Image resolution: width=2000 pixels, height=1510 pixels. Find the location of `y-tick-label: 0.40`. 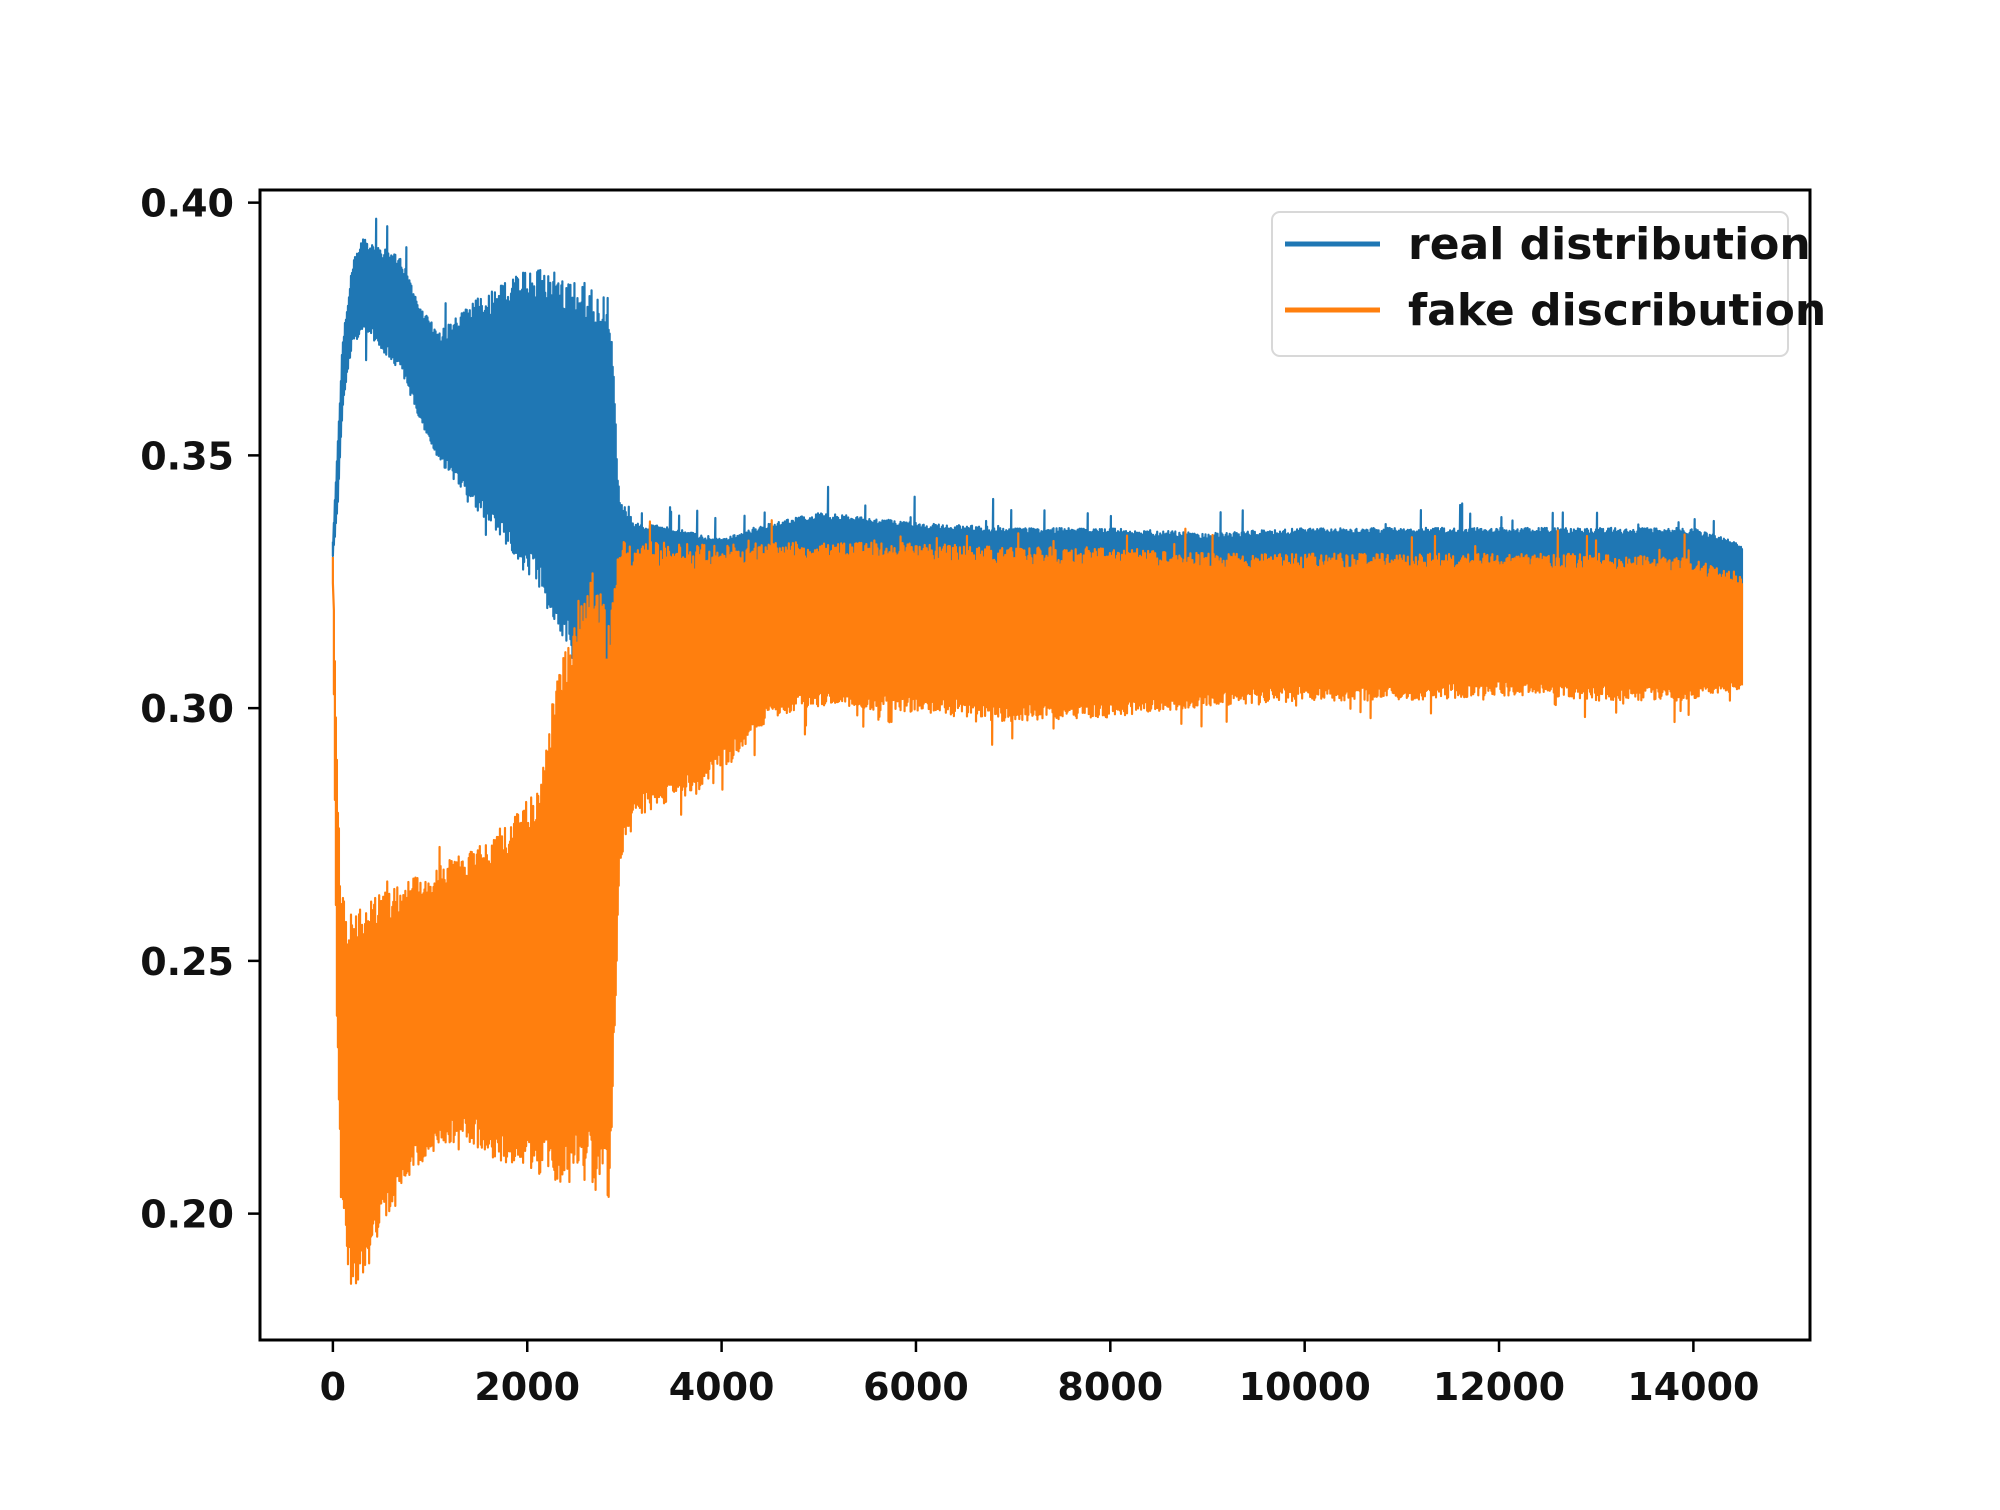

y-tick-label: 0.40 is located at coordinates (187, 204).